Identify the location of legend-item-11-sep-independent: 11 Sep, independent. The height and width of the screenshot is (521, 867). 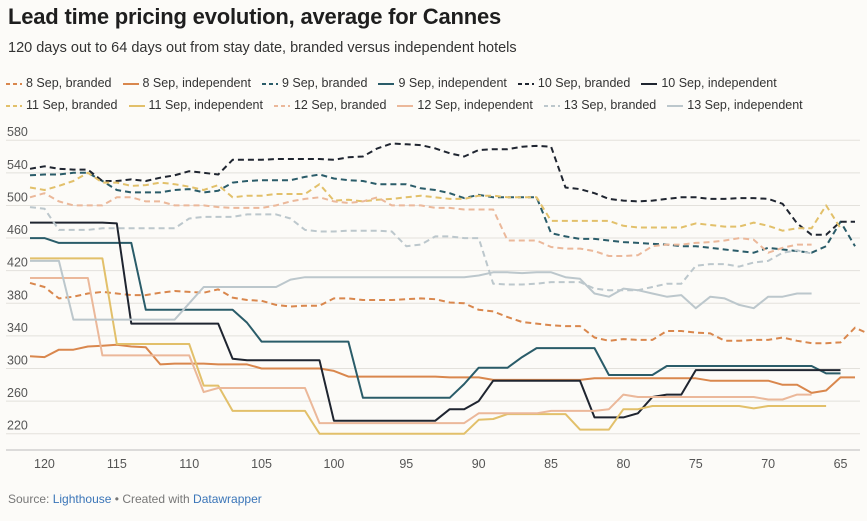
(195, 105).